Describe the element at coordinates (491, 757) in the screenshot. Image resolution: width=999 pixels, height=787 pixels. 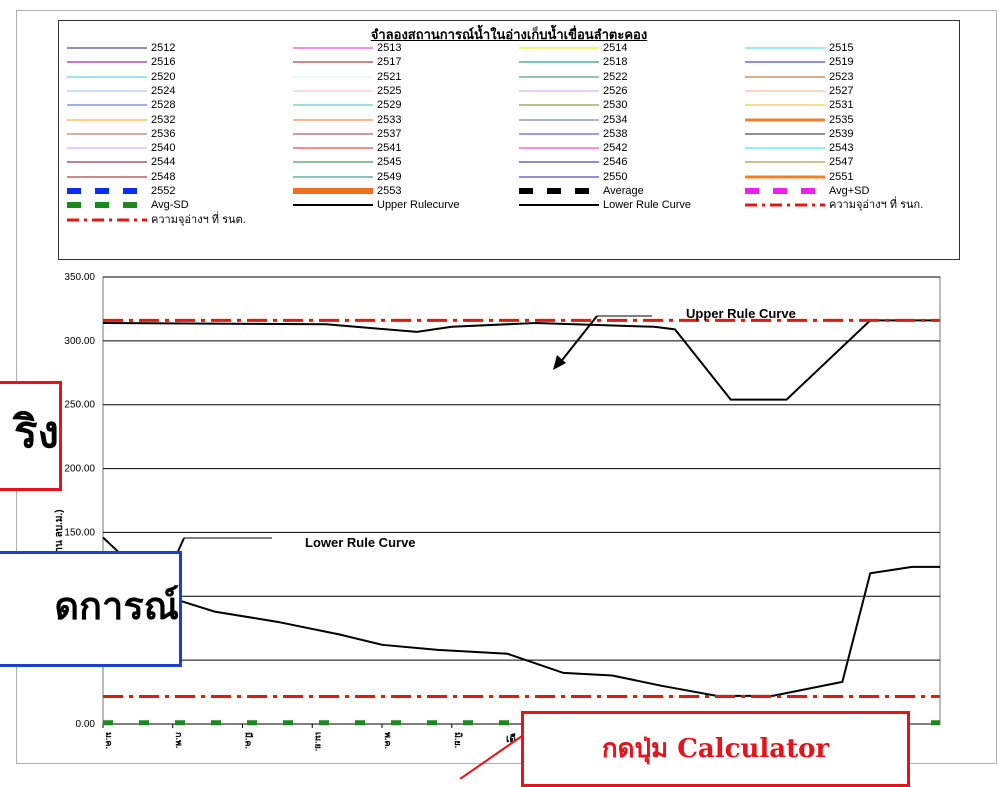
I see `callout-pointer` at that location.